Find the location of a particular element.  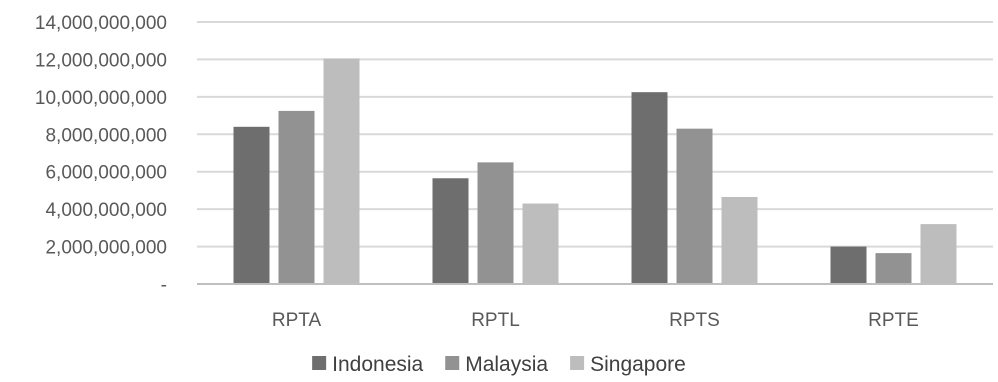

bar-indonesia-rpta is located at coordinates (251, 205).